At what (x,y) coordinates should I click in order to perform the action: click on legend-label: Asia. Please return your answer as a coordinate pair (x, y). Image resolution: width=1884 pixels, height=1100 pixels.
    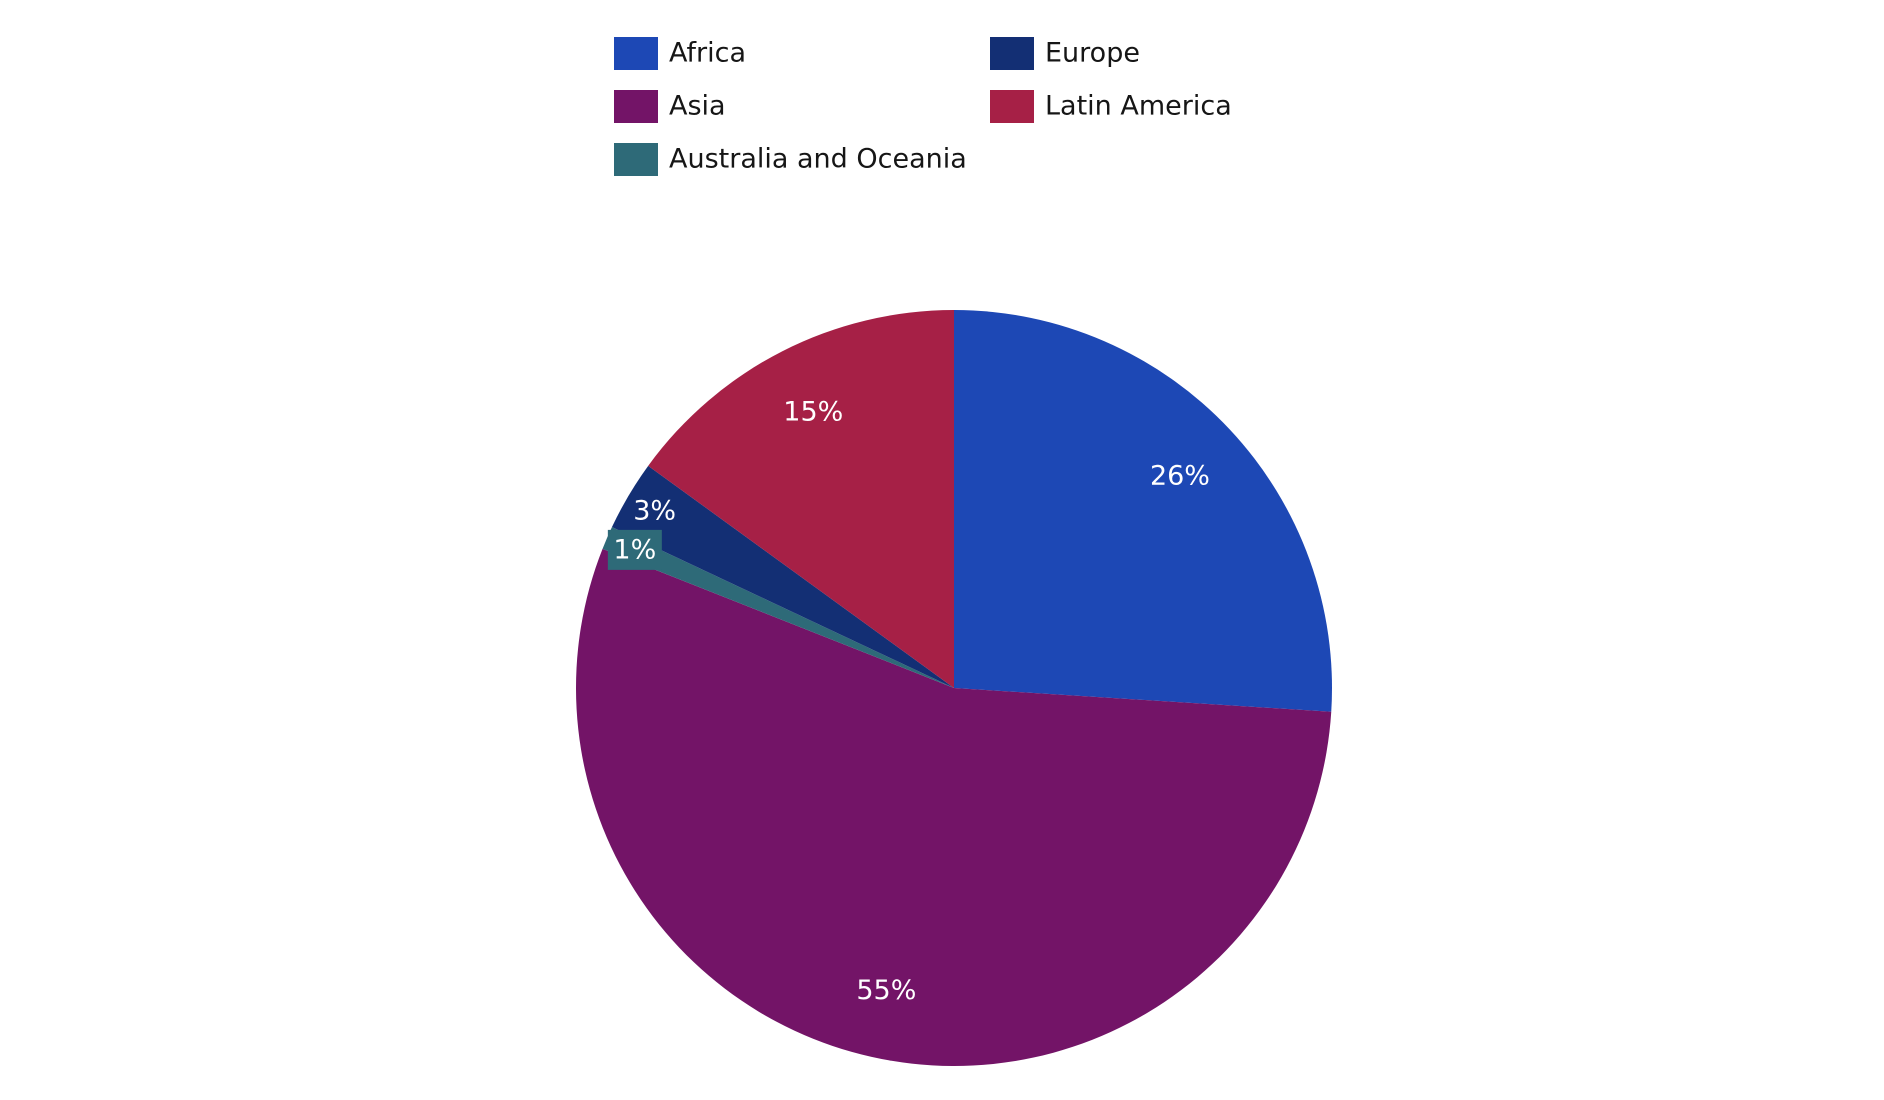
    Looking at the image, I should click on (697, 106).